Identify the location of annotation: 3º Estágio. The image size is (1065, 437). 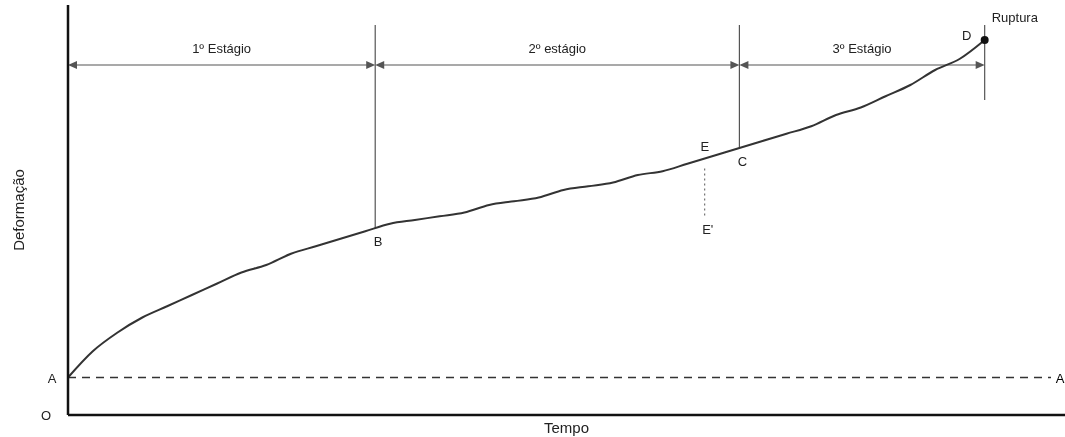
(862, 48).